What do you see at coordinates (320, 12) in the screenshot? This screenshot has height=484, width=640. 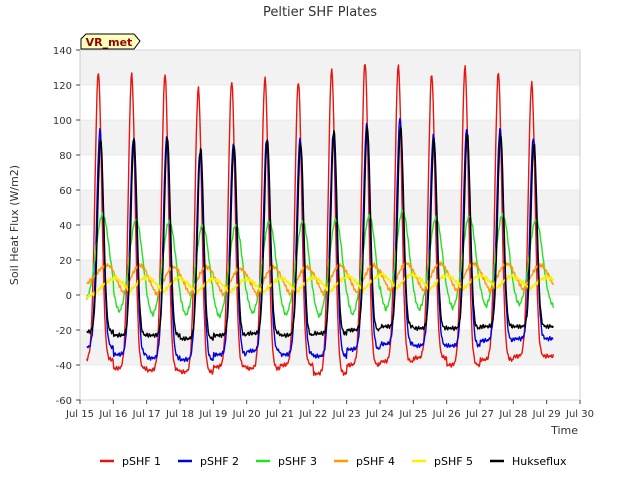 I see `chart-title: Peltier SHF Plates` at bounding box center [320, 12].